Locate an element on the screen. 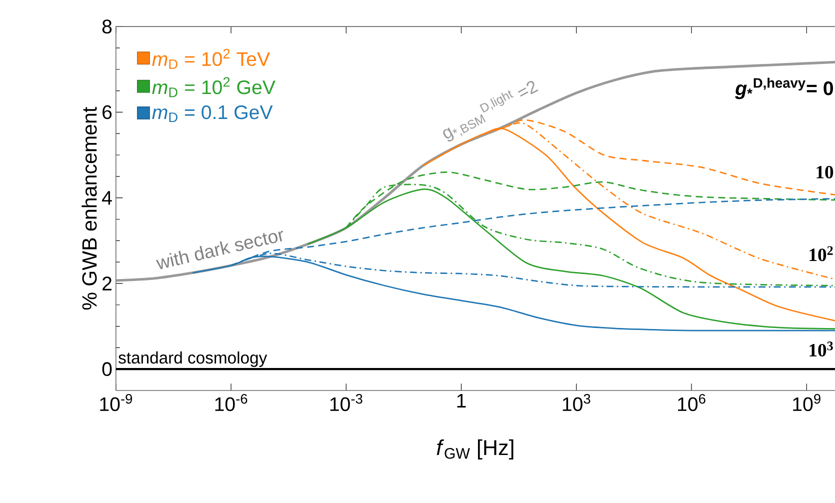 This screenshot has height=503, width=835. y-axis-title: % GWB enhancement is located at coordinates (89, 208).